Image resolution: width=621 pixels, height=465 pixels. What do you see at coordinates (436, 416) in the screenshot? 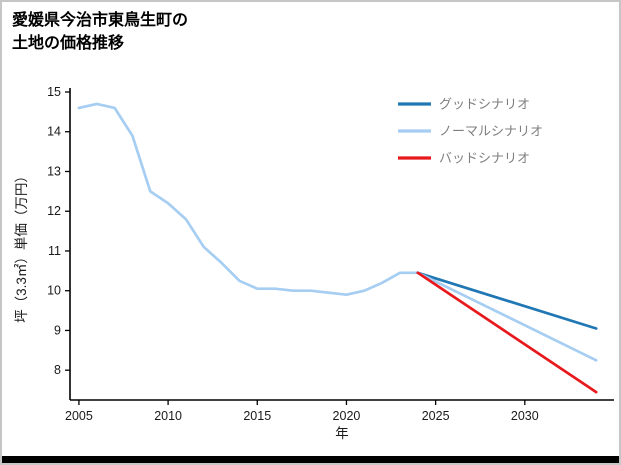
I see `x-tick-label: 2025` at bounding box center [436, 416].